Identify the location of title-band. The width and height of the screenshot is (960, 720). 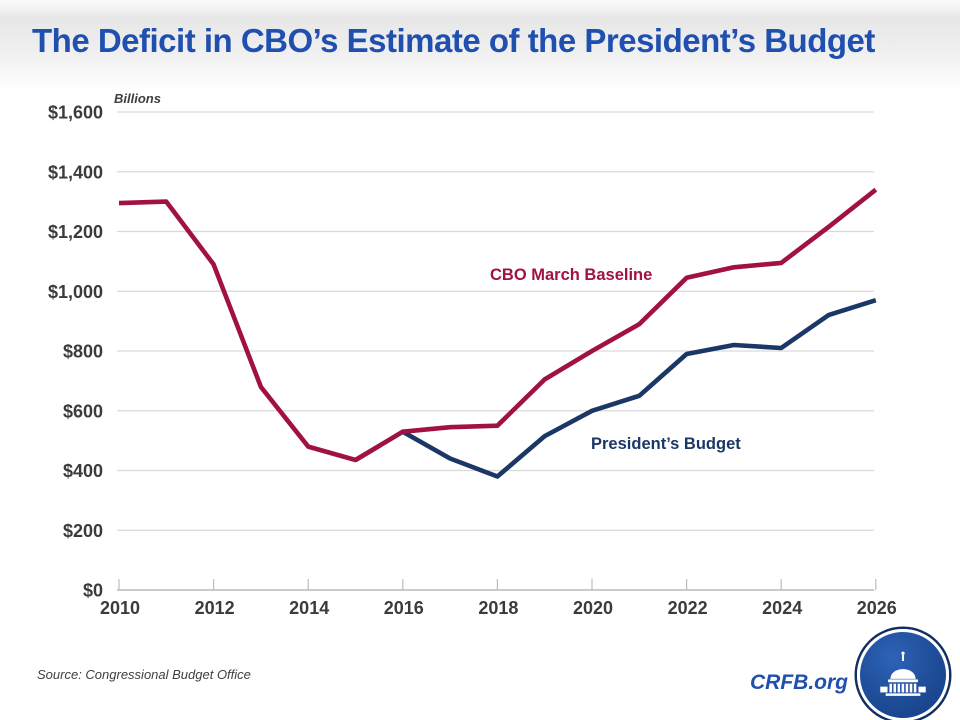
(480, 46).